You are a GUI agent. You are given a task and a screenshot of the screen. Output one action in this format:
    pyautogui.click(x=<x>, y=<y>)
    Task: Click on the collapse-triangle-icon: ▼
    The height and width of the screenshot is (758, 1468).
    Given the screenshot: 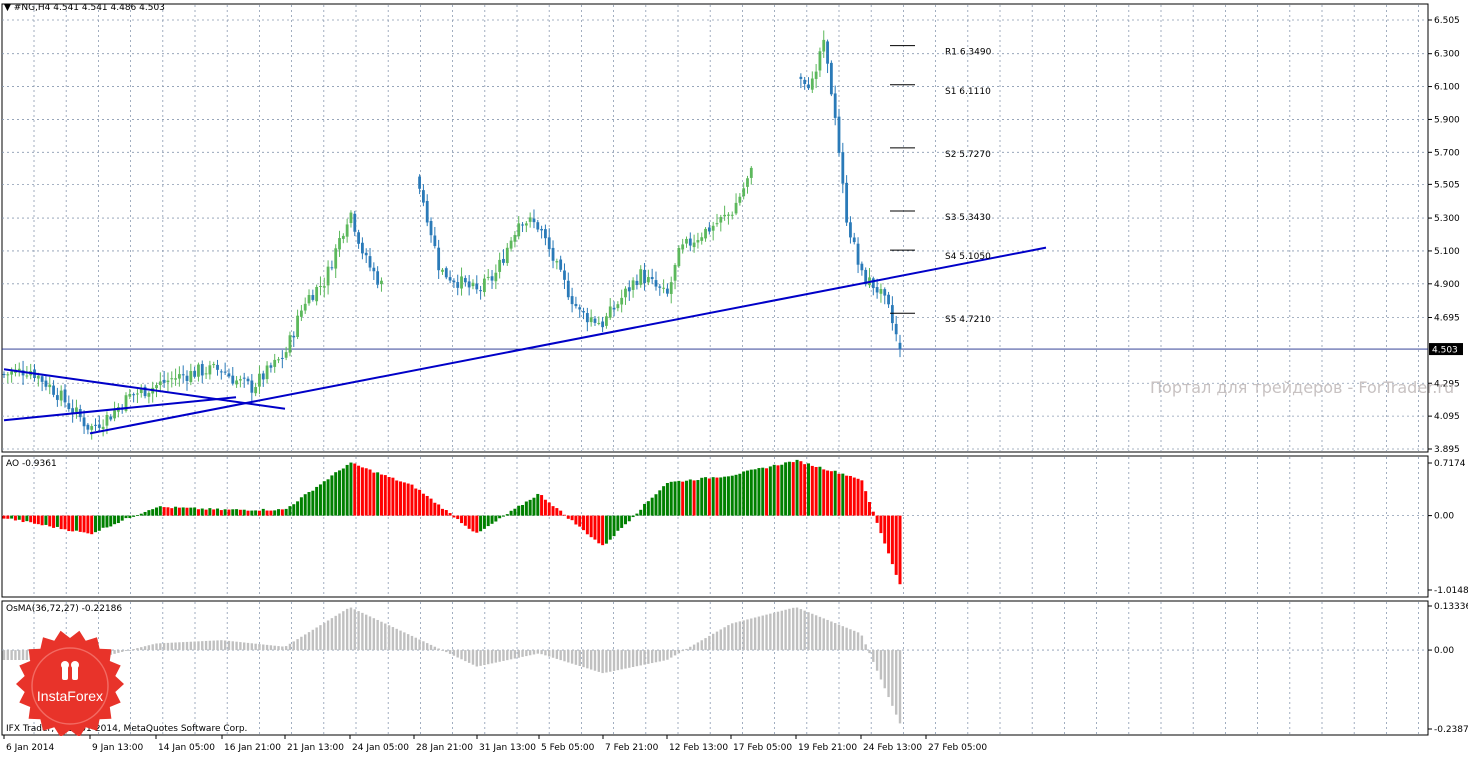 What is the action you would take?
    pyautogui.click(x=9, y=8)
    